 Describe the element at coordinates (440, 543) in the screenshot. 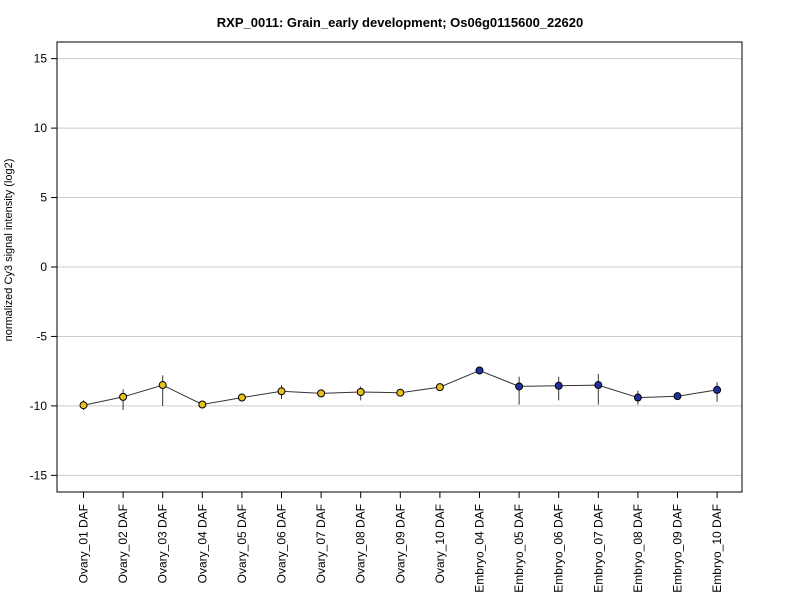

I see `x-tick-label: Ovary_10 DAF` at that location.